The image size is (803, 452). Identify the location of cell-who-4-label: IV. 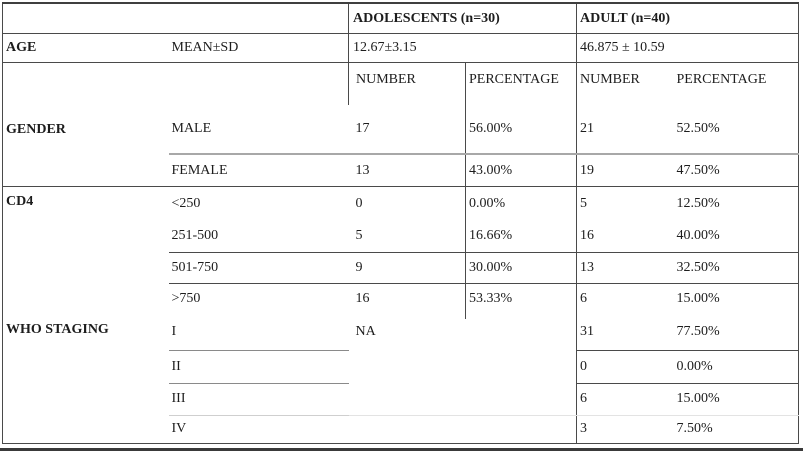
(179, 429).